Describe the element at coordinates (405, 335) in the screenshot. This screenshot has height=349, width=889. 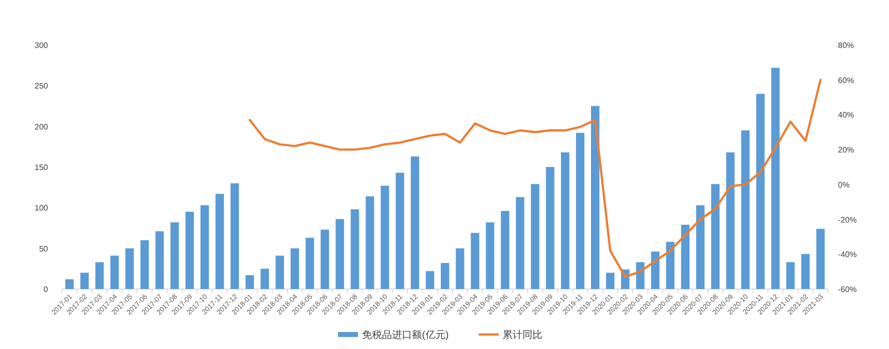
I see `legend-label: 免税品进口额(亿元)` at that location.